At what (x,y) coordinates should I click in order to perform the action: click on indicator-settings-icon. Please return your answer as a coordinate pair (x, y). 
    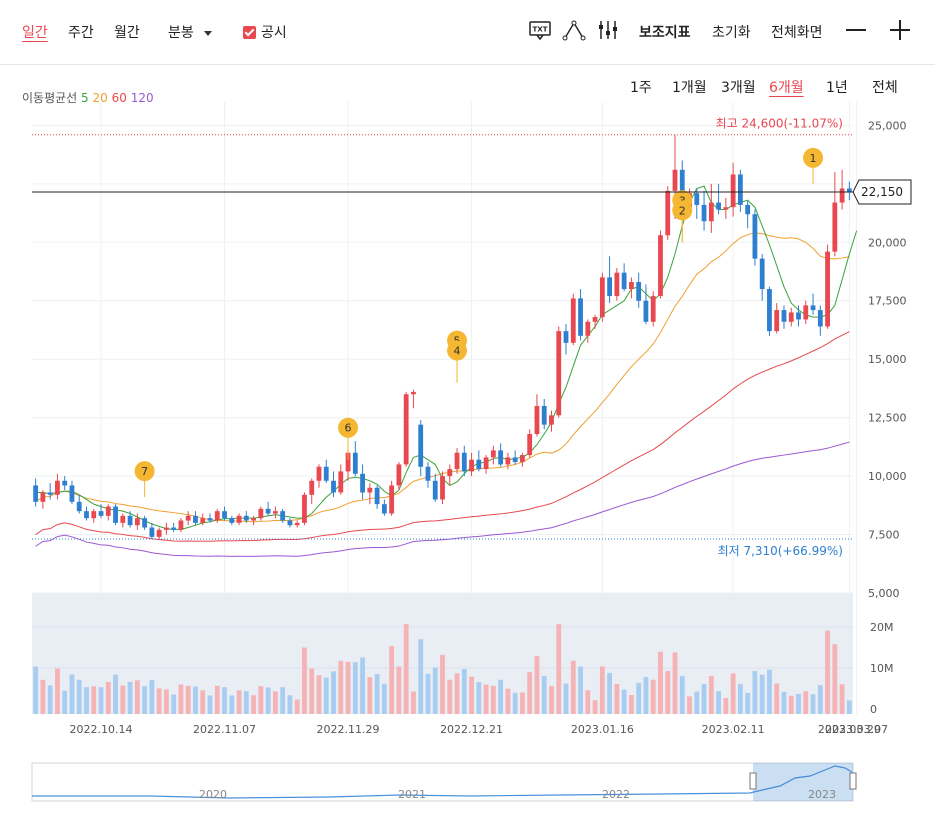
    Looking at the image, I should click on (608, 30).